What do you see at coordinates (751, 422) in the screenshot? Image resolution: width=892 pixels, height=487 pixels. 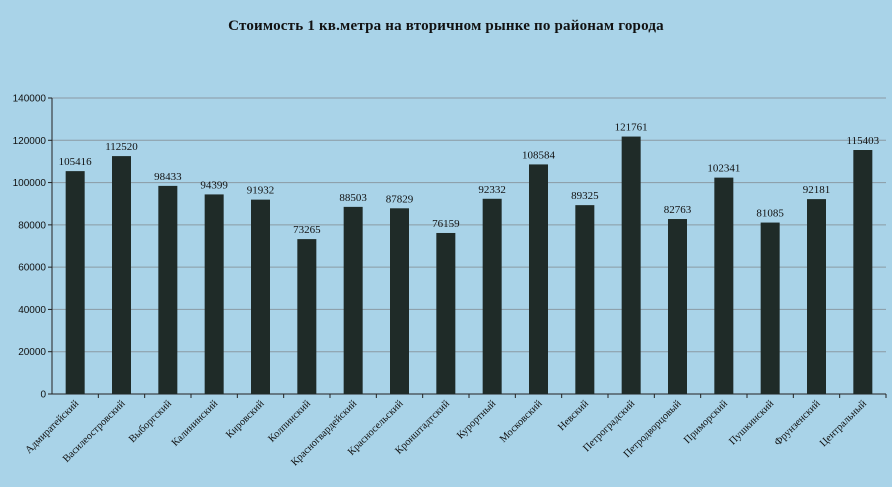 I see `category-label: Пушкинский` at bounding box center [751, 422].